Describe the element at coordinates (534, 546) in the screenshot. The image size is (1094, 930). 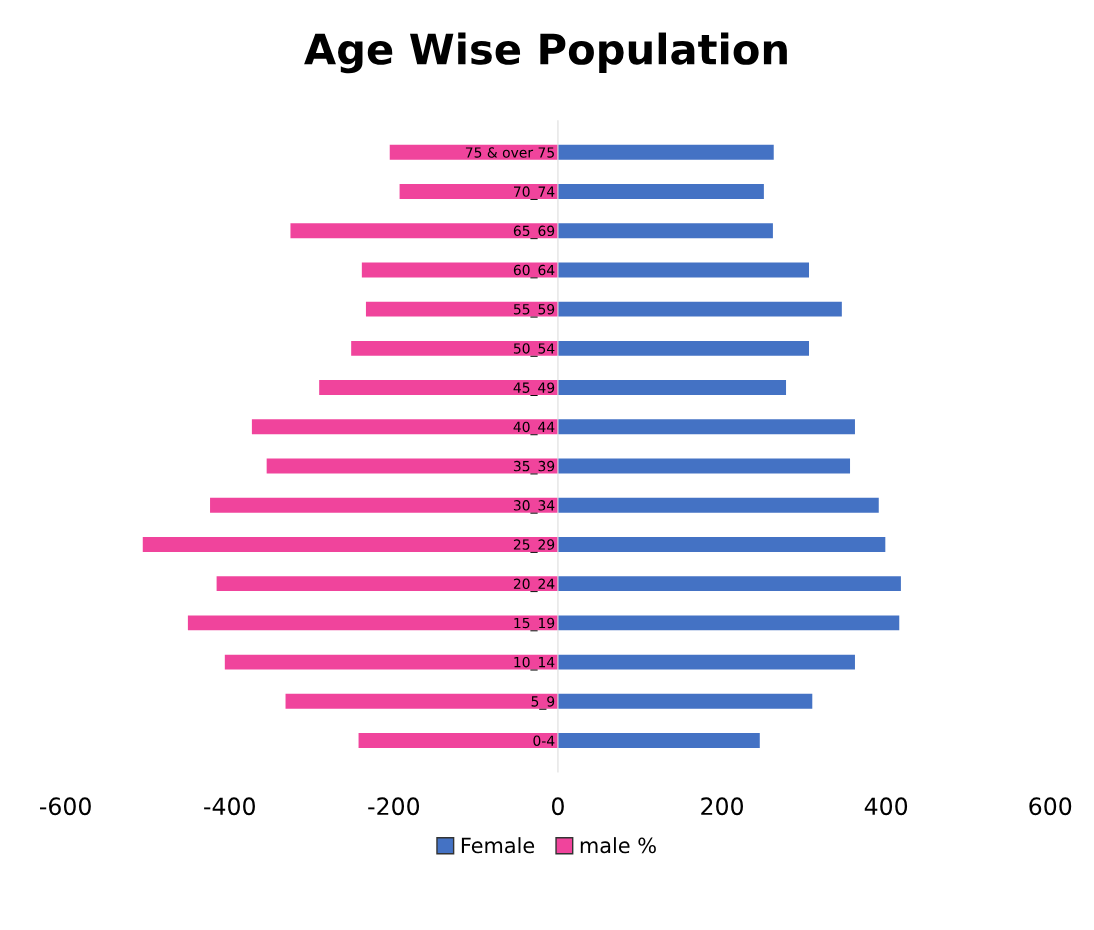
I see `y-tick-label: 25_29` at that location.